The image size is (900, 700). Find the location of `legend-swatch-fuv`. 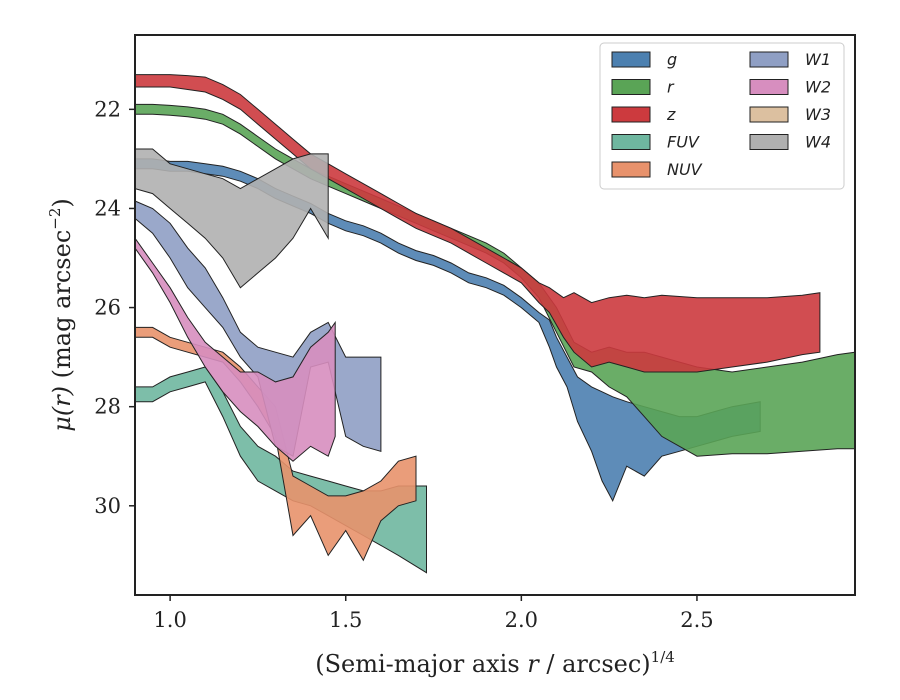

legend-swatch-fuv is located at coordinates (631, 142).